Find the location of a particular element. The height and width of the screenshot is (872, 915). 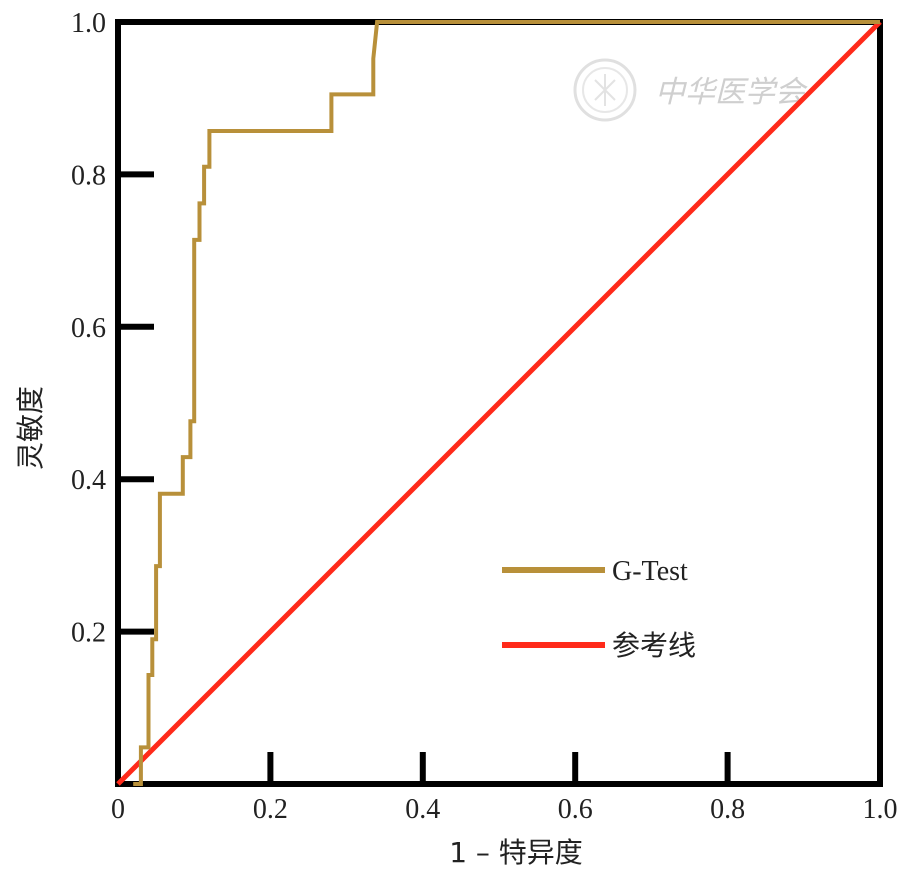

y-tick-label: 0.4 is located at coordinates (88, 480).